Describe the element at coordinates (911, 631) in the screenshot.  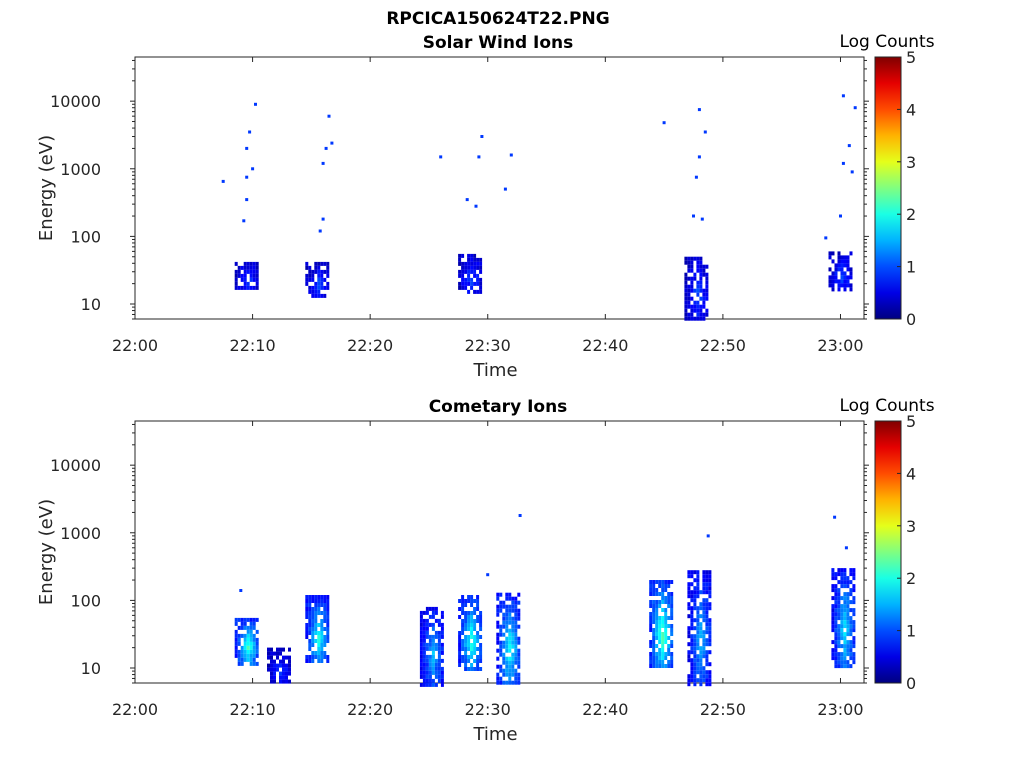
I see `panel-2-colorbar-tick-label: 1` at that location.